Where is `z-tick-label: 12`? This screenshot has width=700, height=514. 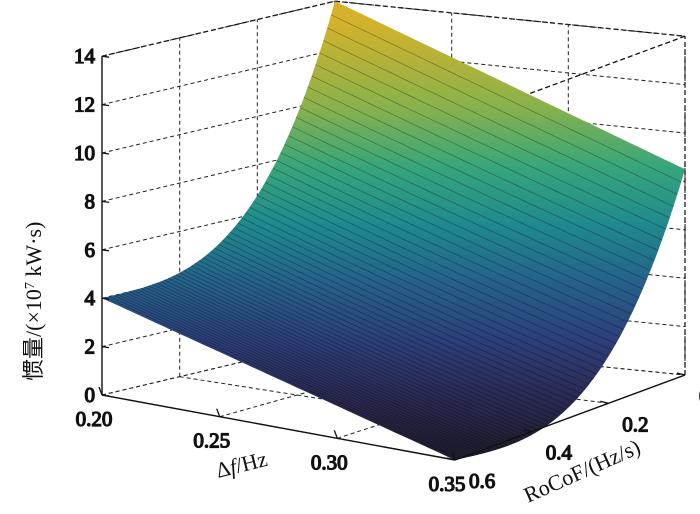
z-tick-label: 12 is located at coordinates (84, 105).